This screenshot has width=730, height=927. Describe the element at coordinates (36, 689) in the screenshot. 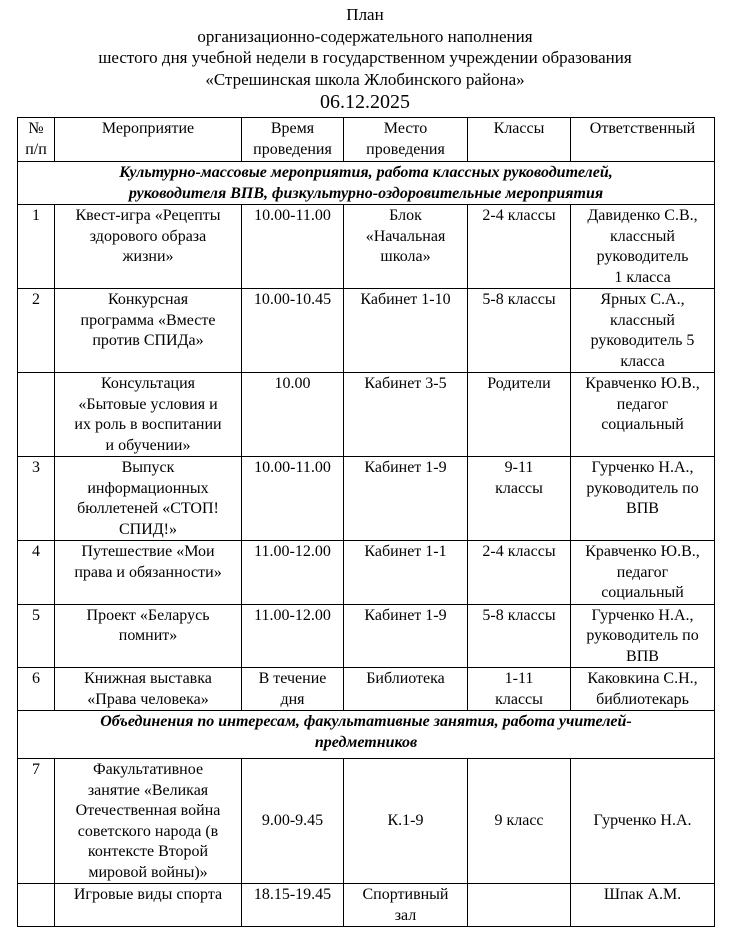

I see `cell-number: 6` at that location.